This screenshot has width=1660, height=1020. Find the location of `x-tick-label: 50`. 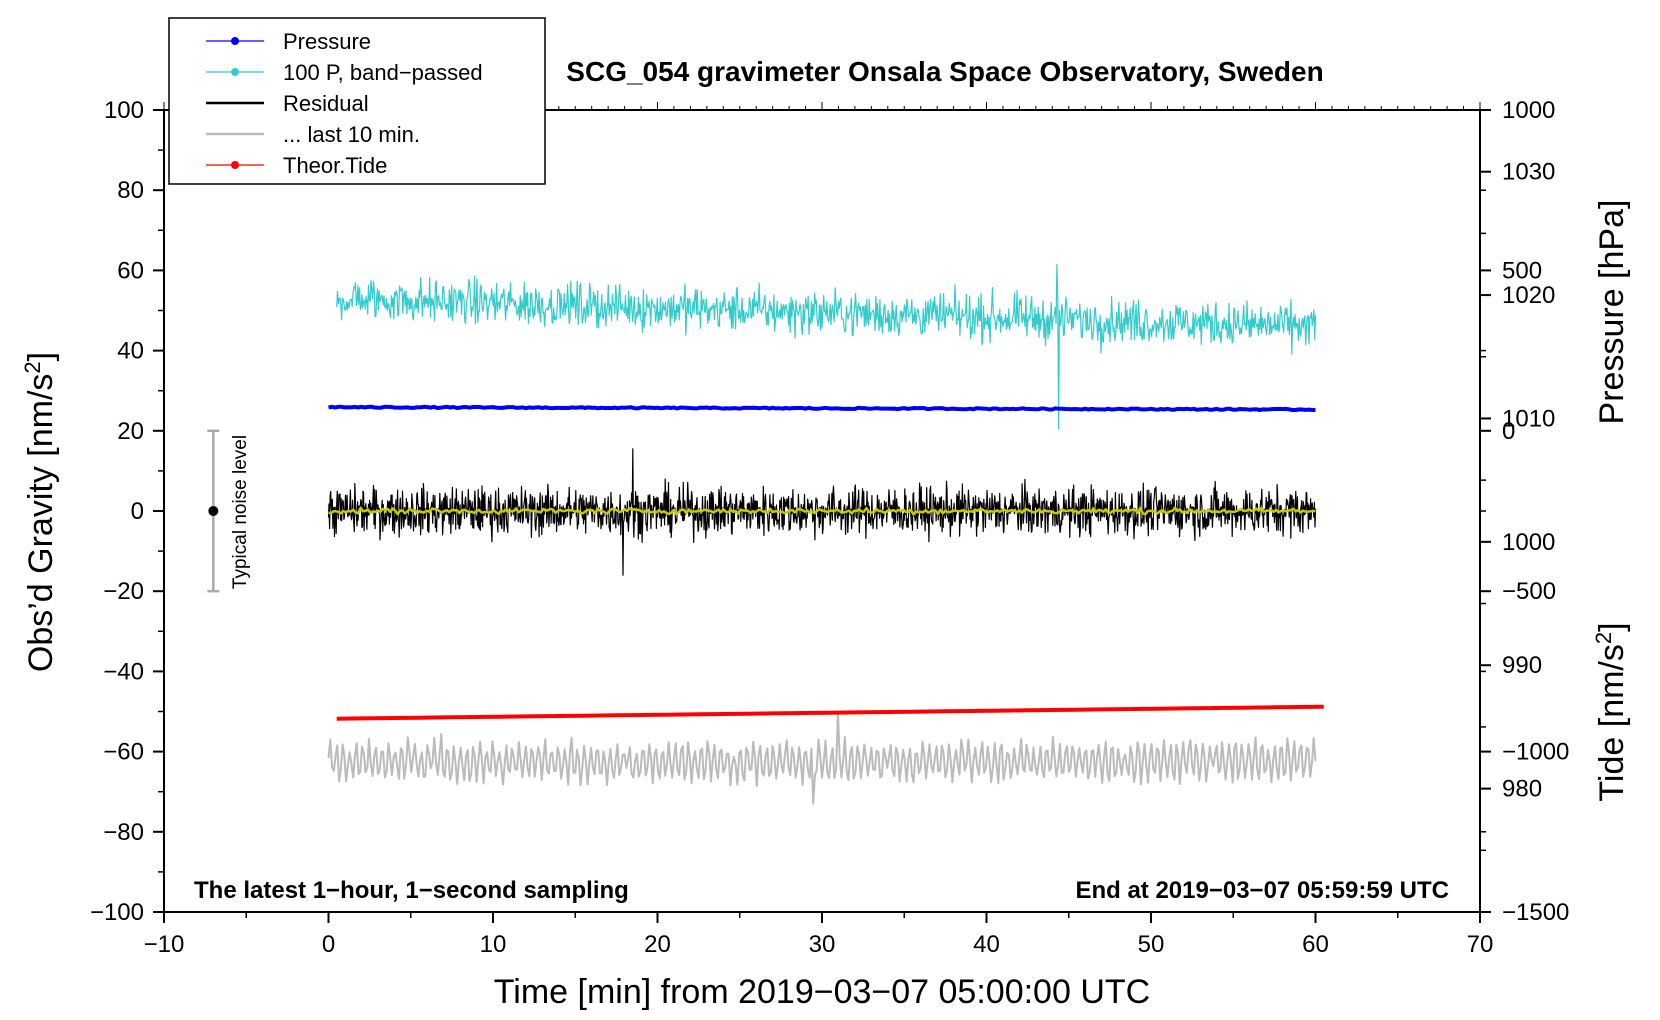

x-tick-label: 50 is located at coordinates (1151, 944).